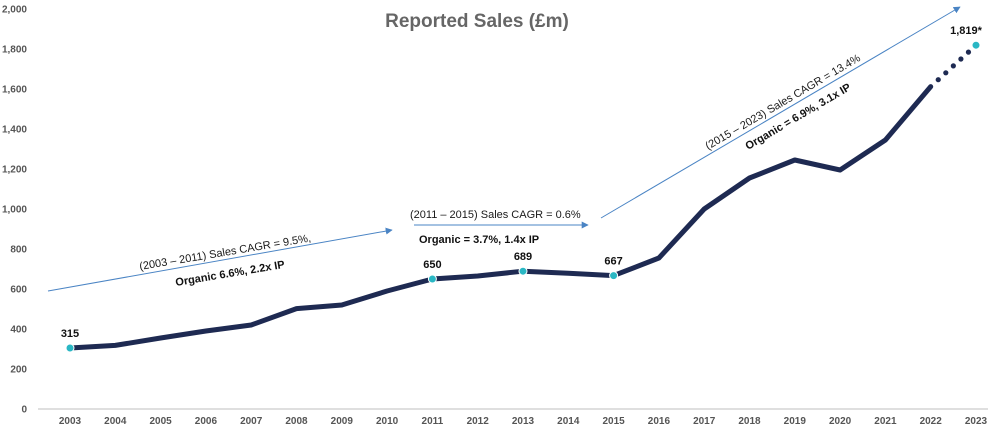 Image resolution: width=988 pixels, height=427 pixels. I want to click on annotation-2003-2011-cagr: (2003 – 2011) Sales CAGR = 9.5%,, so click(225, 252).